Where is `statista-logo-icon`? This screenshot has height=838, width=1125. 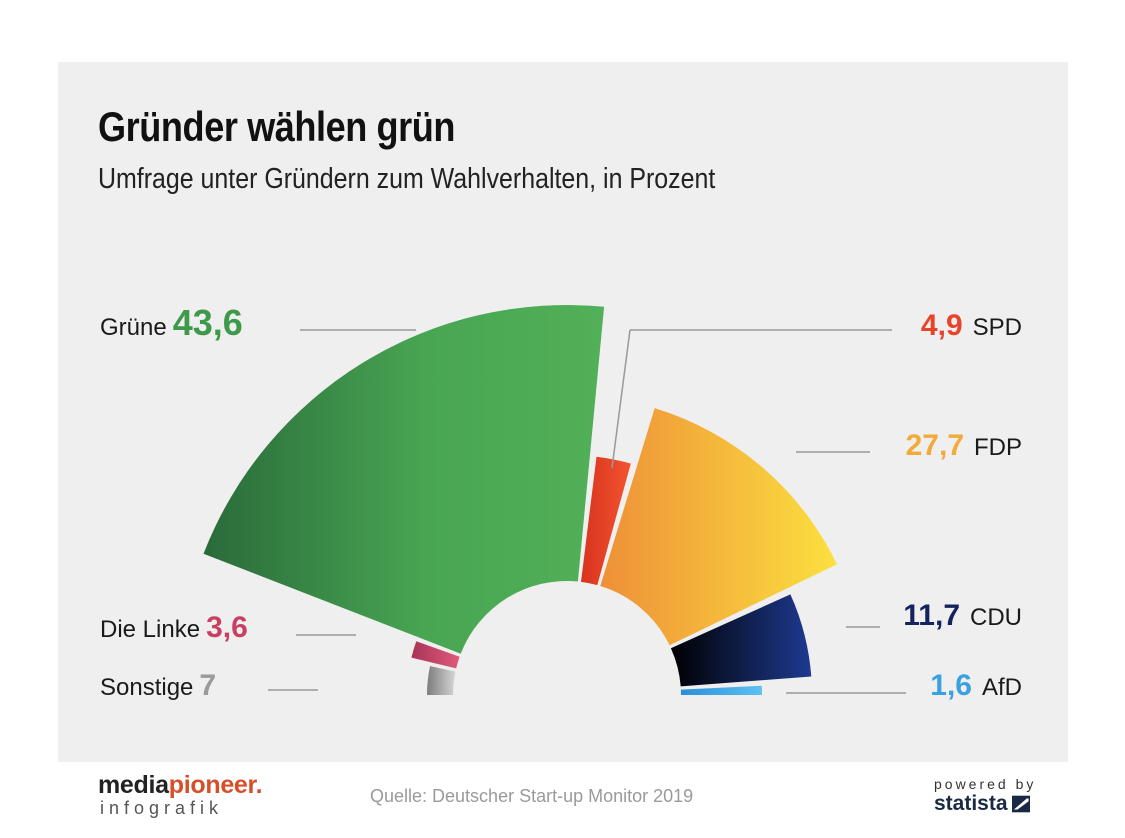 statista-logo-icon is located at coordinates (1020, 804).